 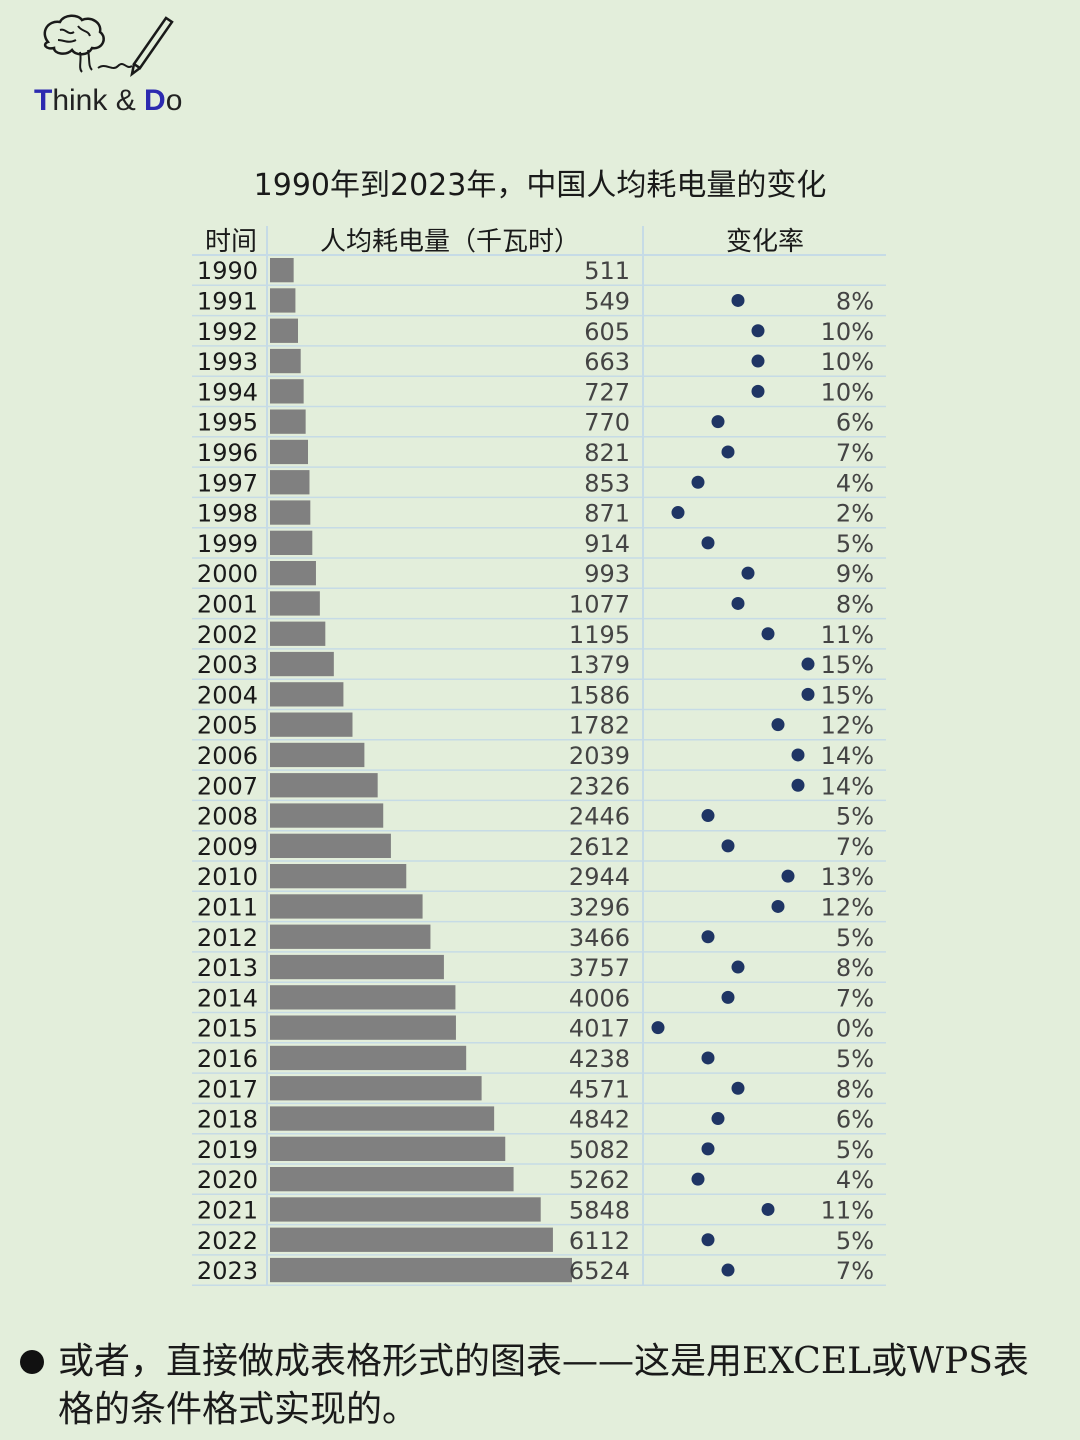 I want to click on year-label: 2011, so click(x=227, y=907).